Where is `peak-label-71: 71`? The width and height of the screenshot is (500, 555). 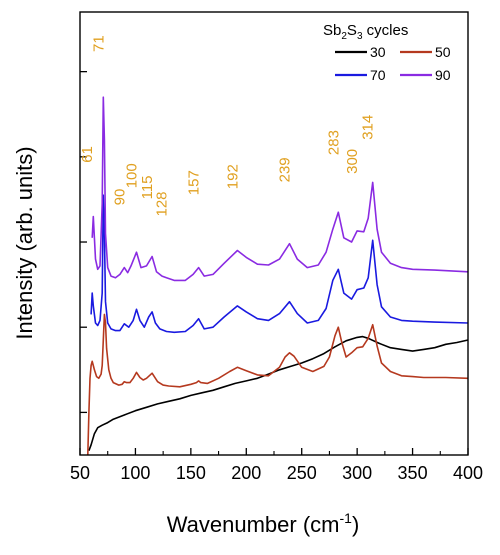
peak-label-71: 71 is located at coordinates (98, 43).